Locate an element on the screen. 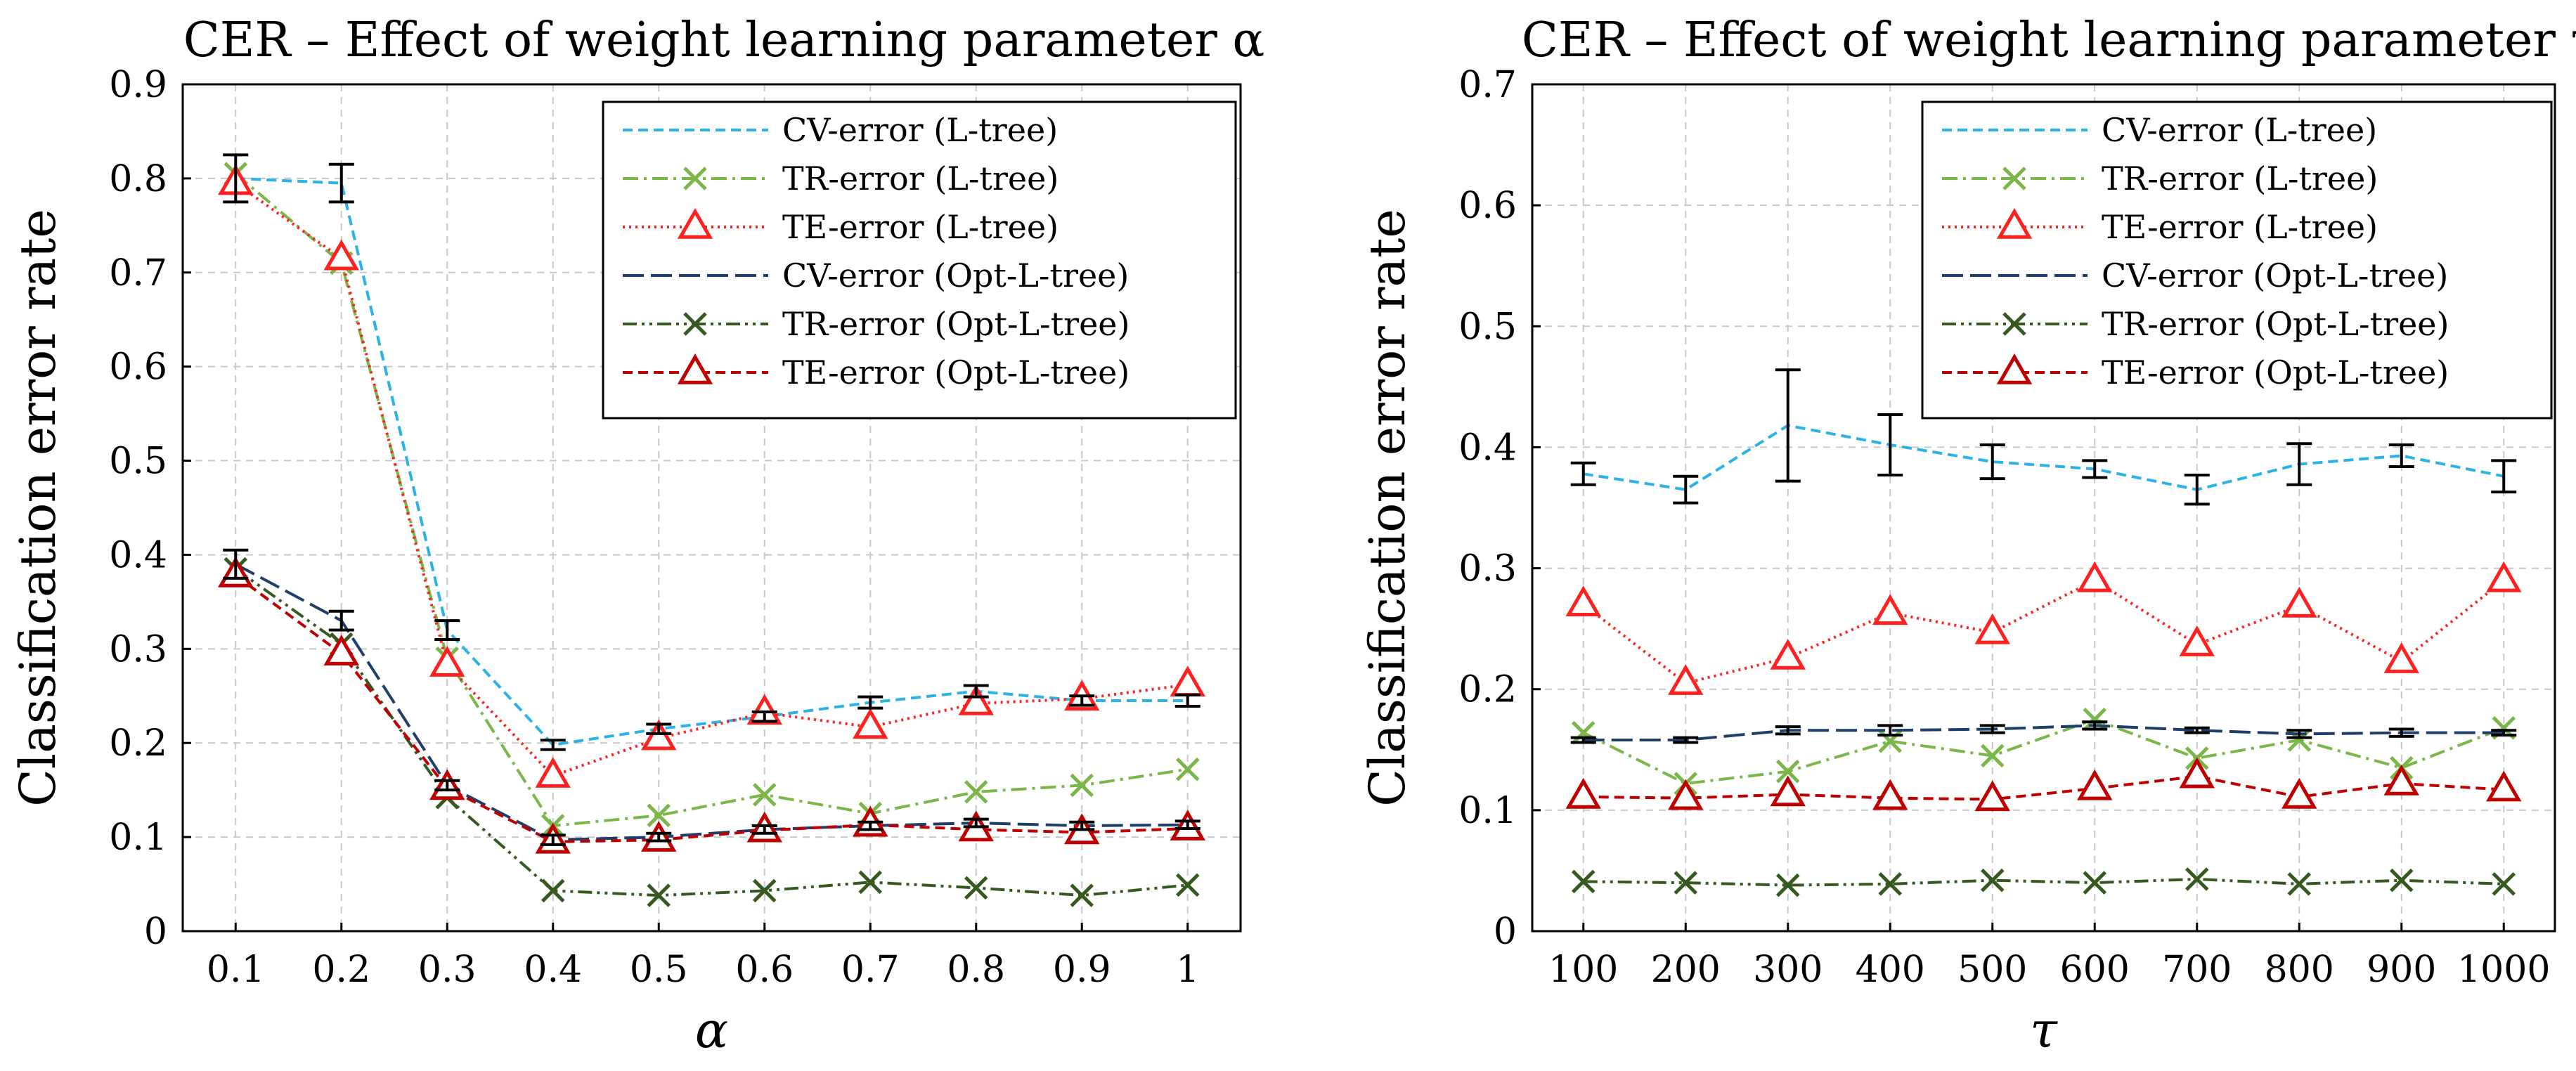  legend-label: TR-error (Opt-L-tree) is located at coordinates (2276, 324).